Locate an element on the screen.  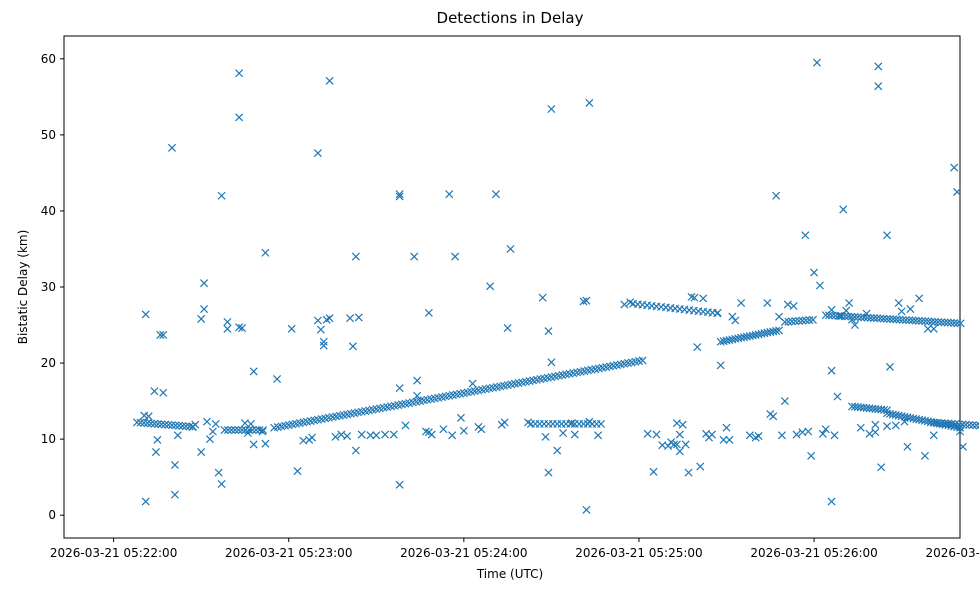
x-tick-label: 2026-03-21 05:26:00 is located at coordinates (813, 553).